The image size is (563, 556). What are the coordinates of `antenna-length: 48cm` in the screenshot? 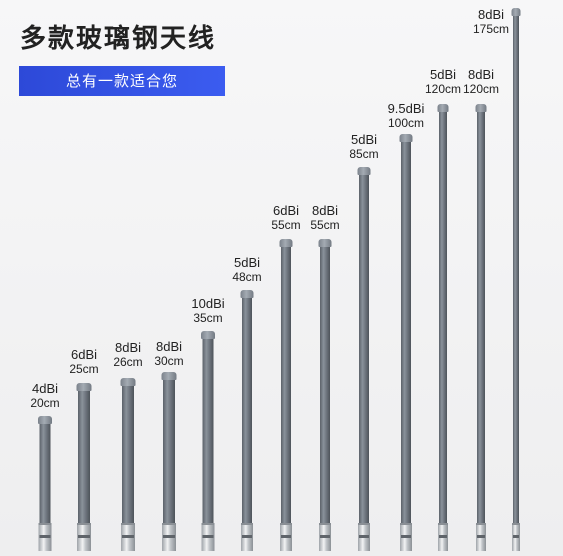 It's located at (247, 277).